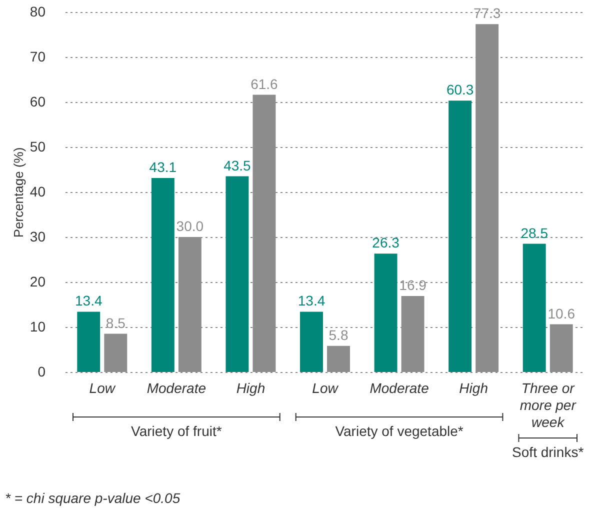 The image size is (605, 511). What do you see at coordinates (562, 313) in the screenshot?
I see `data-label: 10.6` at bounding box center [562, 313].